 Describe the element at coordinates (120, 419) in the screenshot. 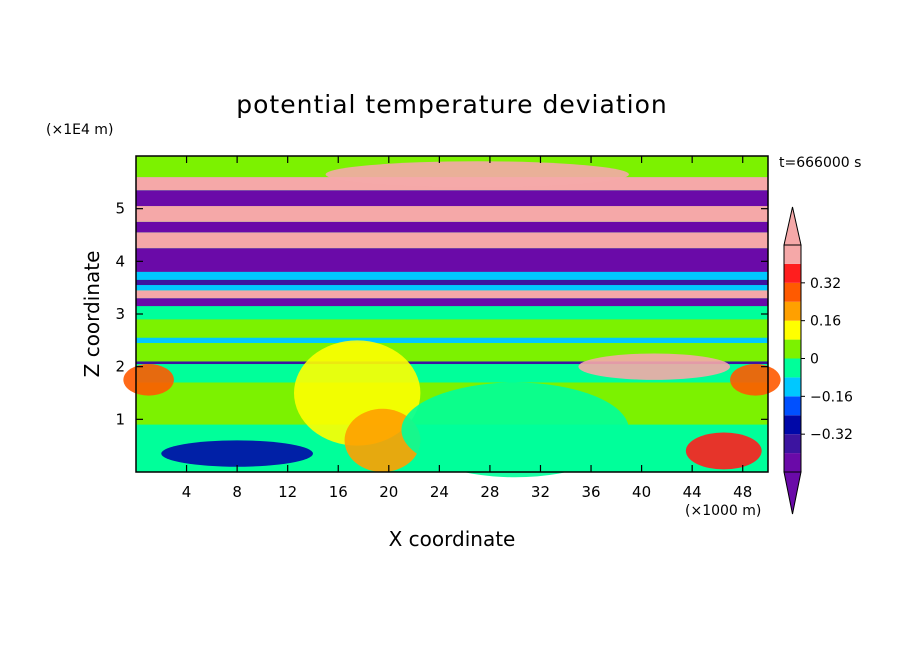

I see `y-tick-label: 1` at that location.